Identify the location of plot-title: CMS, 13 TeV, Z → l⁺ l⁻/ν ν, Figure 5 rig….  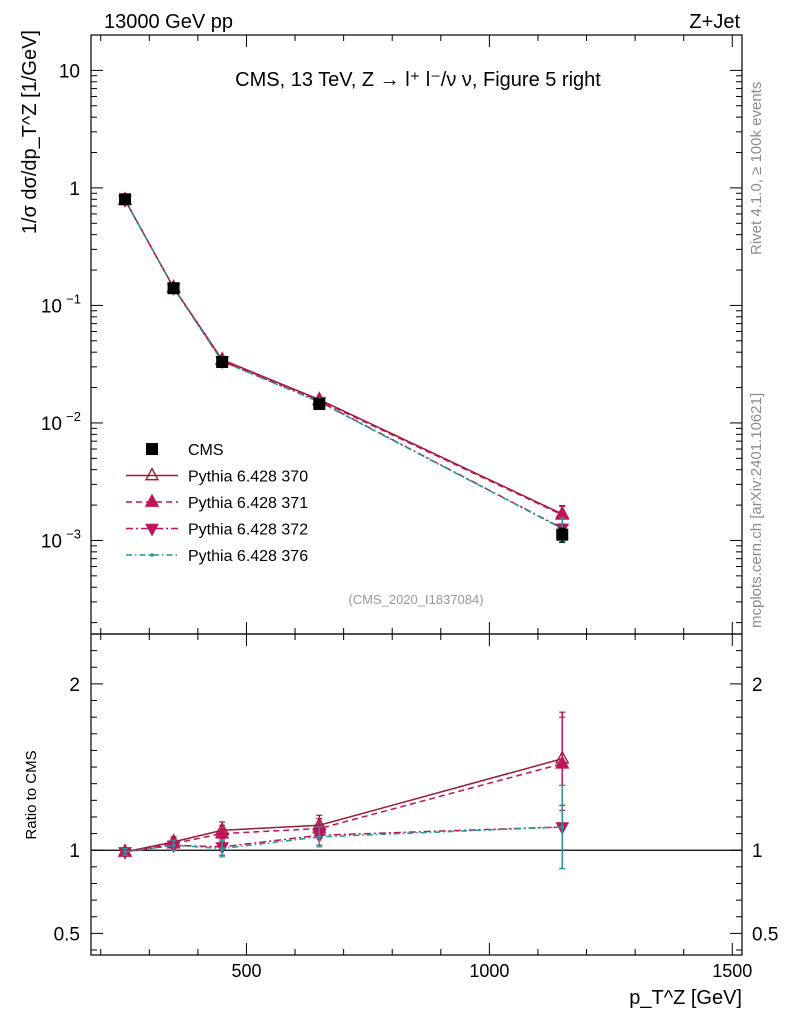
(418, 80).